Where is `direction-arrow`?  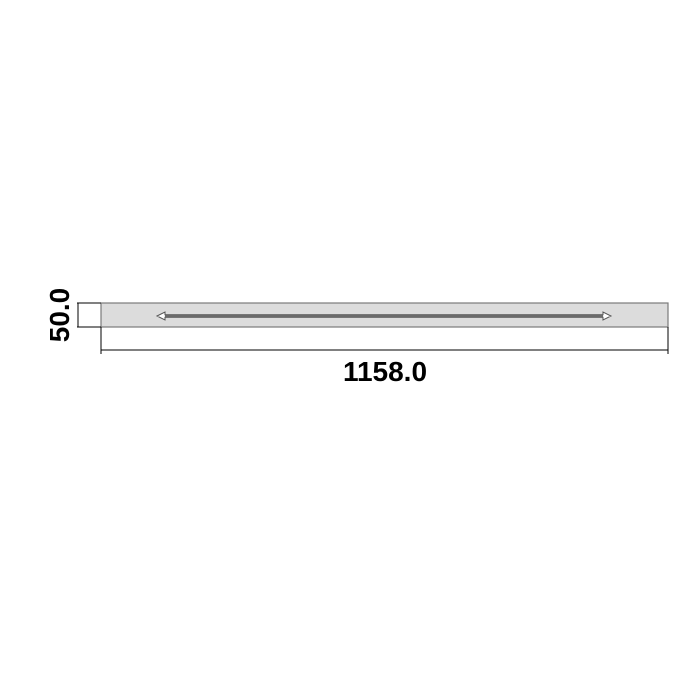 direction-arrow is located at coordinates (384, 316).